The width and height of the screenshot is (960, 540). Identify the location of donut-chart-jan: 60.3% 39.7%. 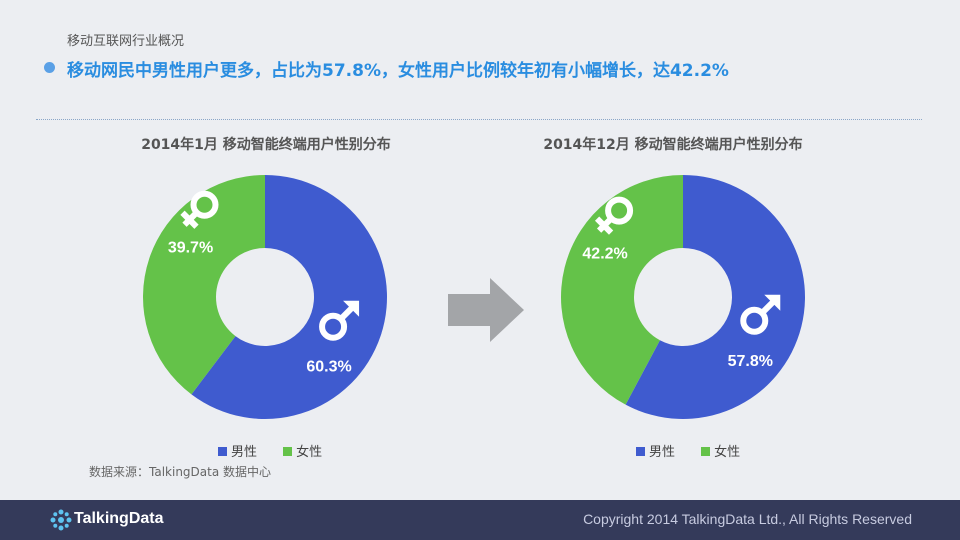
(265, 297).